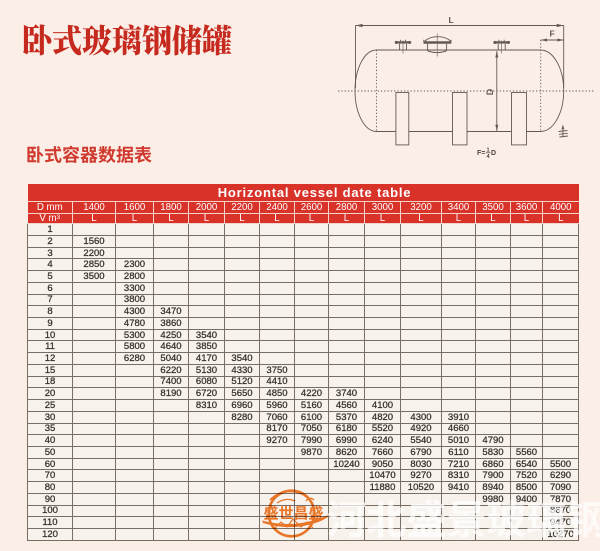 Image resolution: width=600 pixels, height=551 pixels. I want to click on svg-text: F=, so click(481, 153).